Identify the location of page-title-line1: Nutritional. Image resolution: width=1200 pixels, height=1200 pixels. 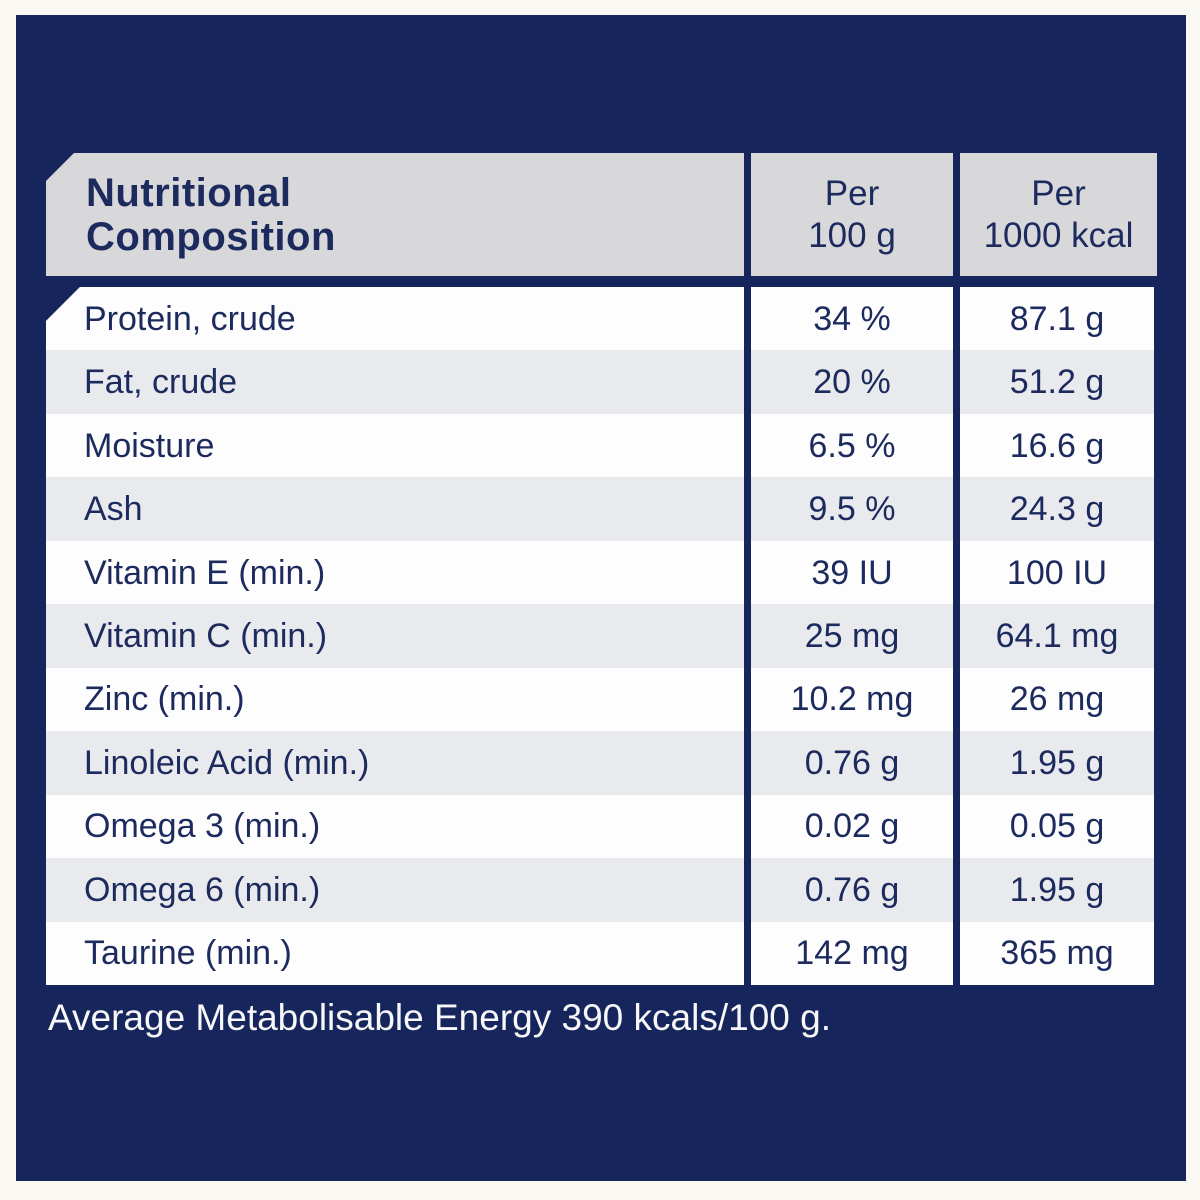
(189, 192).